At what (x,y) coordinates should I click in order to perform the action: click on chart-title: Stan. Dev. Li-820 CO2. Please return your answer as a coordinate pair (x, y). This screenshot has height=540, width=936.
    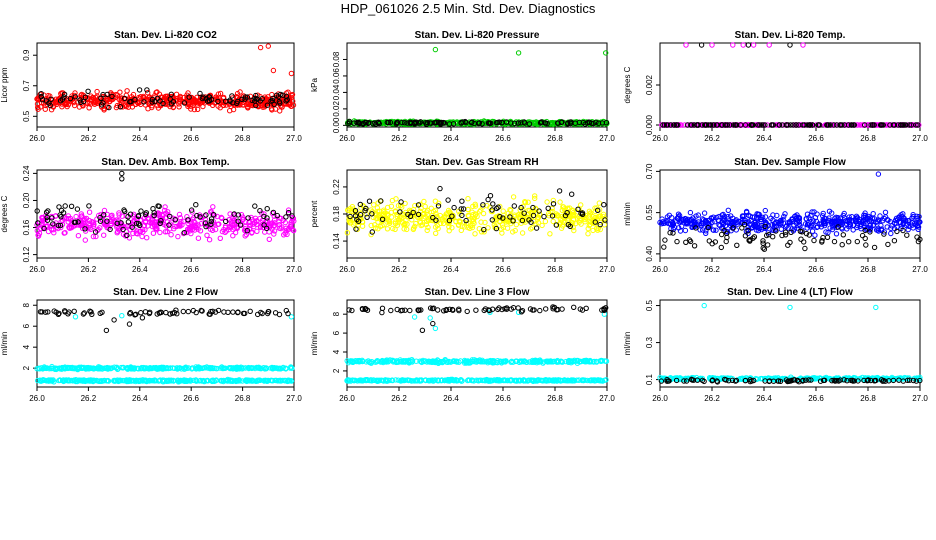
    Looking at the image, I should click on (165, 35).